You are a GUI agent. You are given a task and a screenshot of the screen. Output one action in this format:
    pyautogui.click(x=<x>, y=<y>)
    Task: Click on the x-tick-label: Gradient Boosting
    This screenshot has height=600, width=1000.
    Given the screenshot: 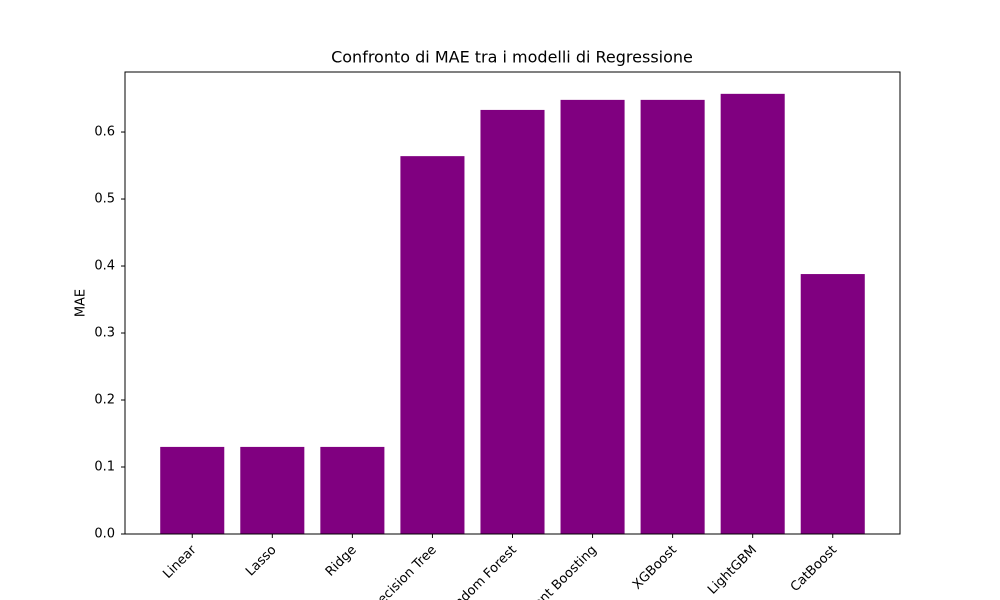 What is the action you would take?
    pyautogui.click(x=553, y=571)
    